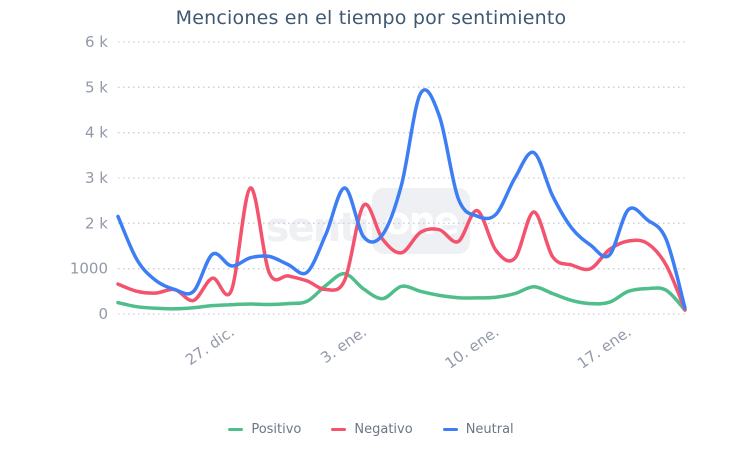 This screenshot has width=742, height=450. I want to click on chart-legend: Positivo Negativo Neutral, so click(371, 429).